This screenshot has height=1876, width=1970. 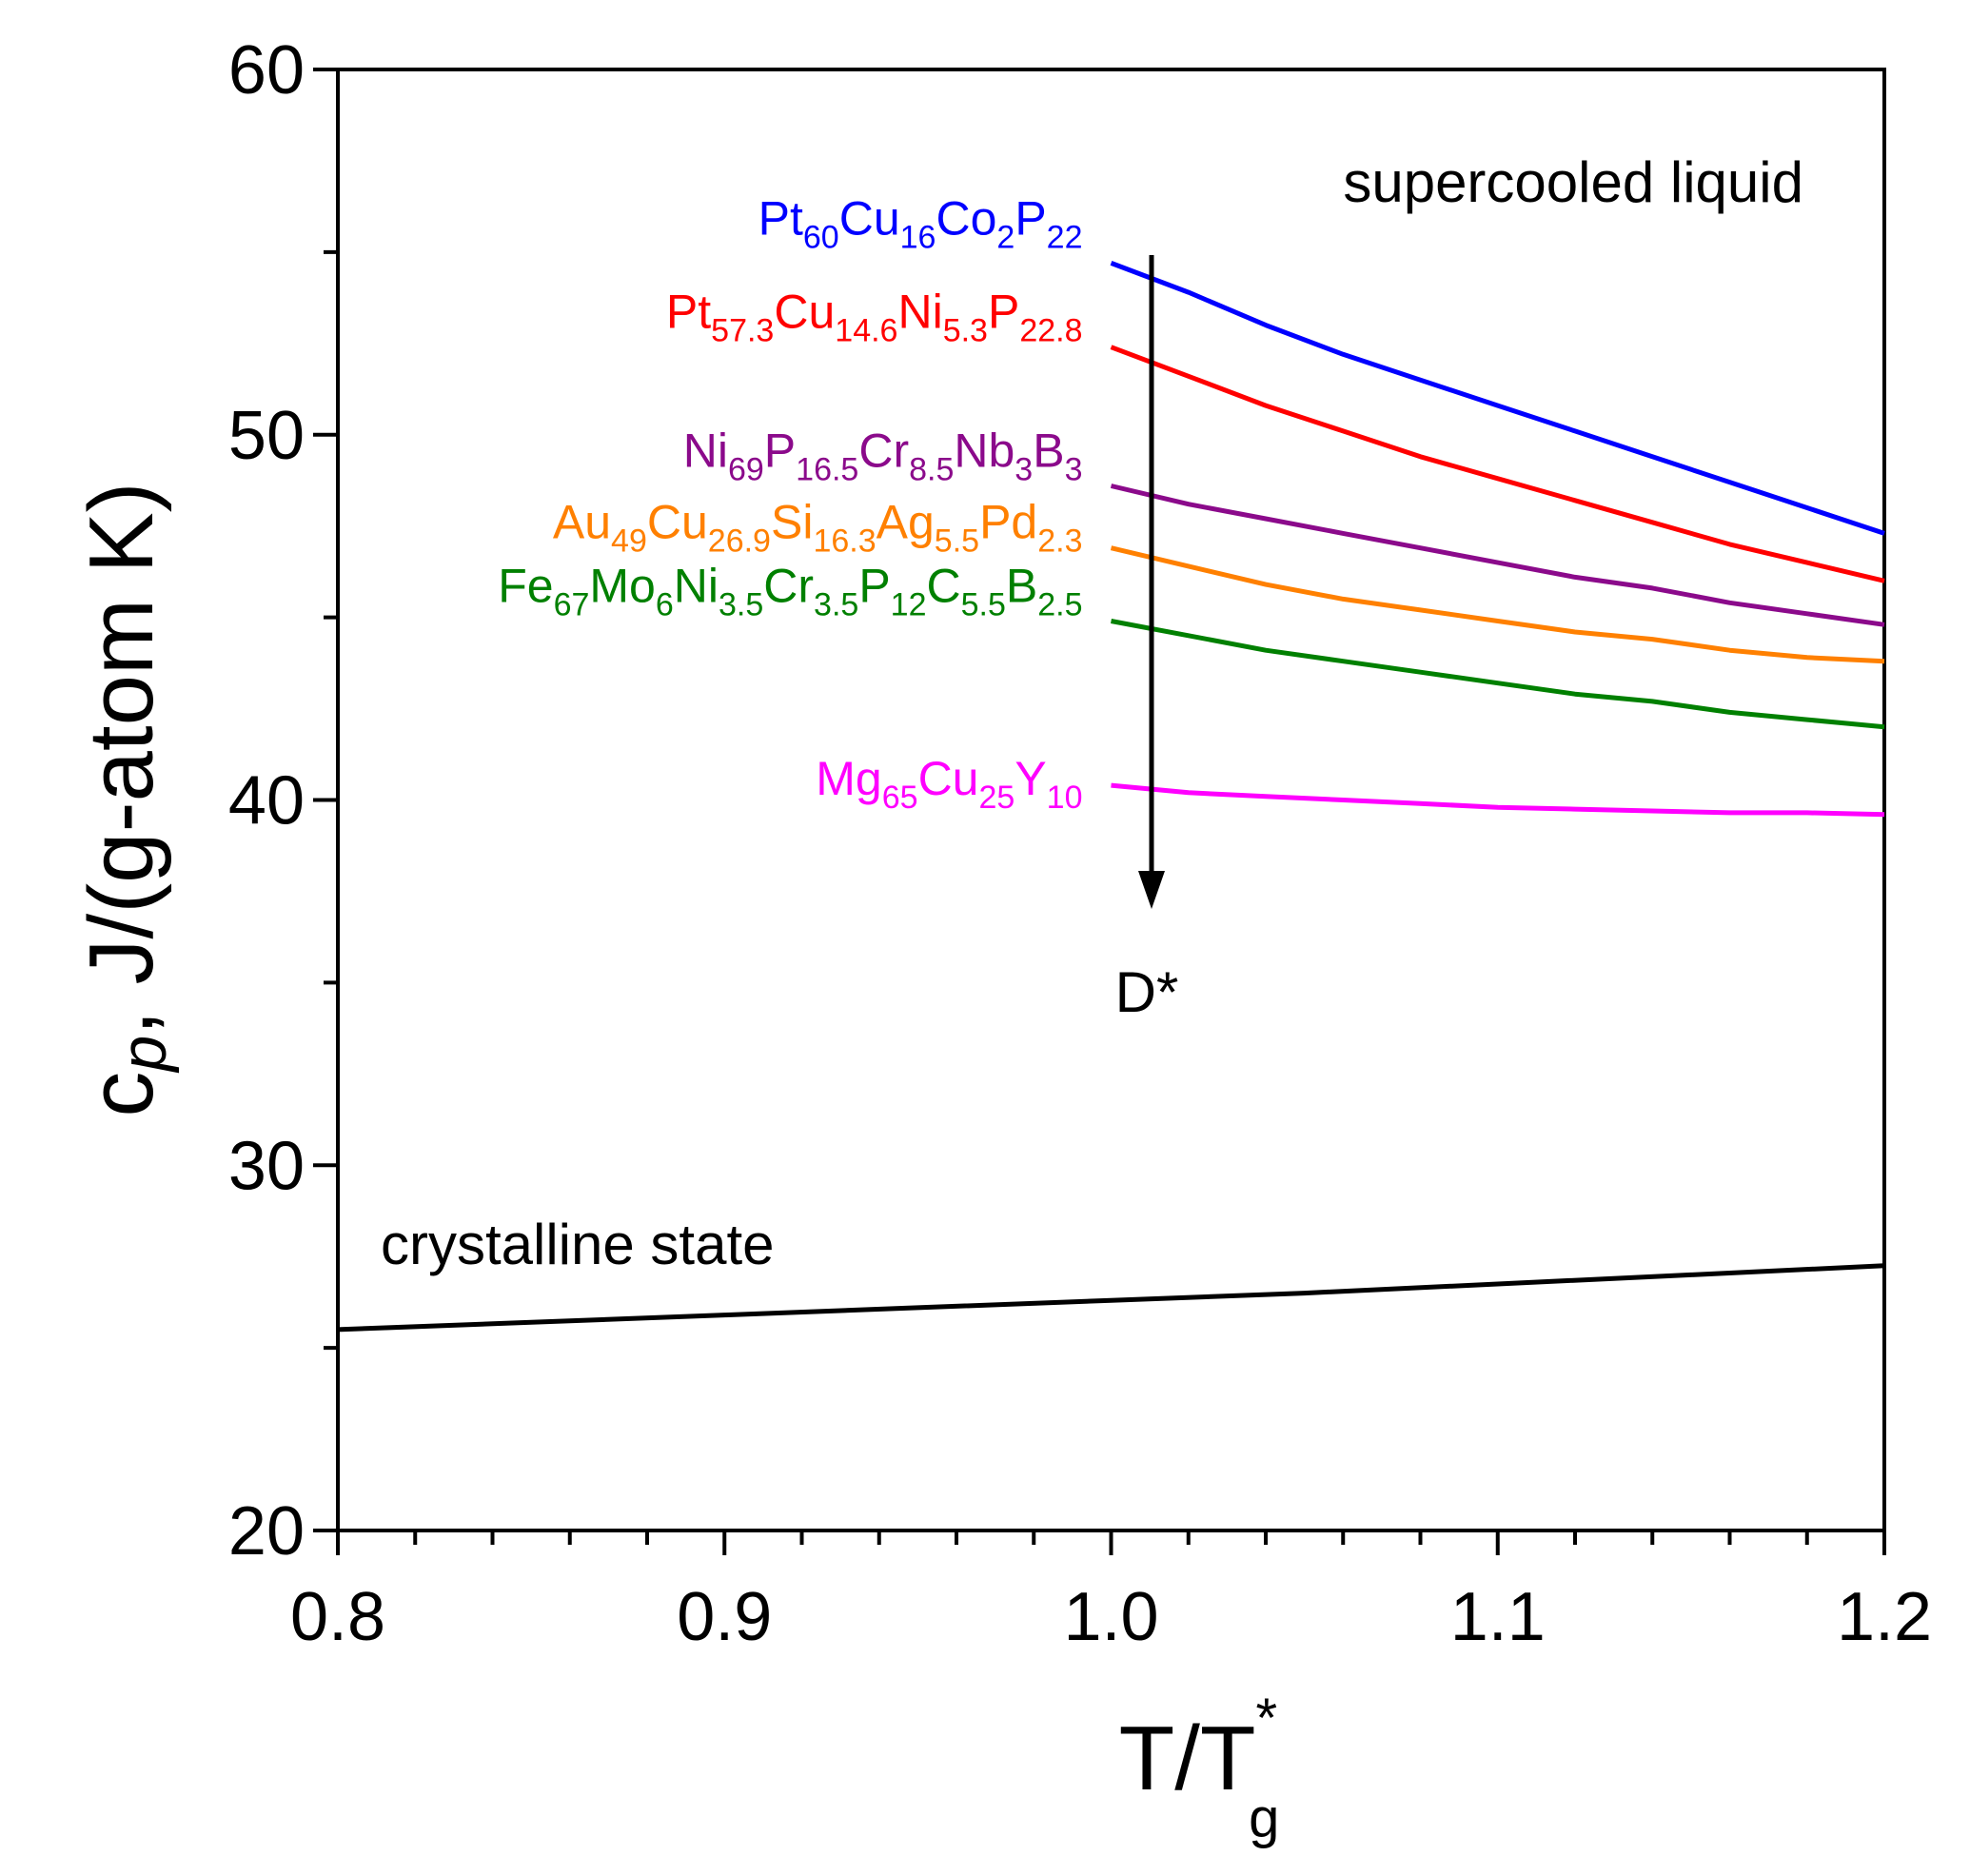 What do you see at coordinates (1110, 1617) in the screenshot?
I see `x-tick-label: 1.0` at bounding box center [1110, 1617].